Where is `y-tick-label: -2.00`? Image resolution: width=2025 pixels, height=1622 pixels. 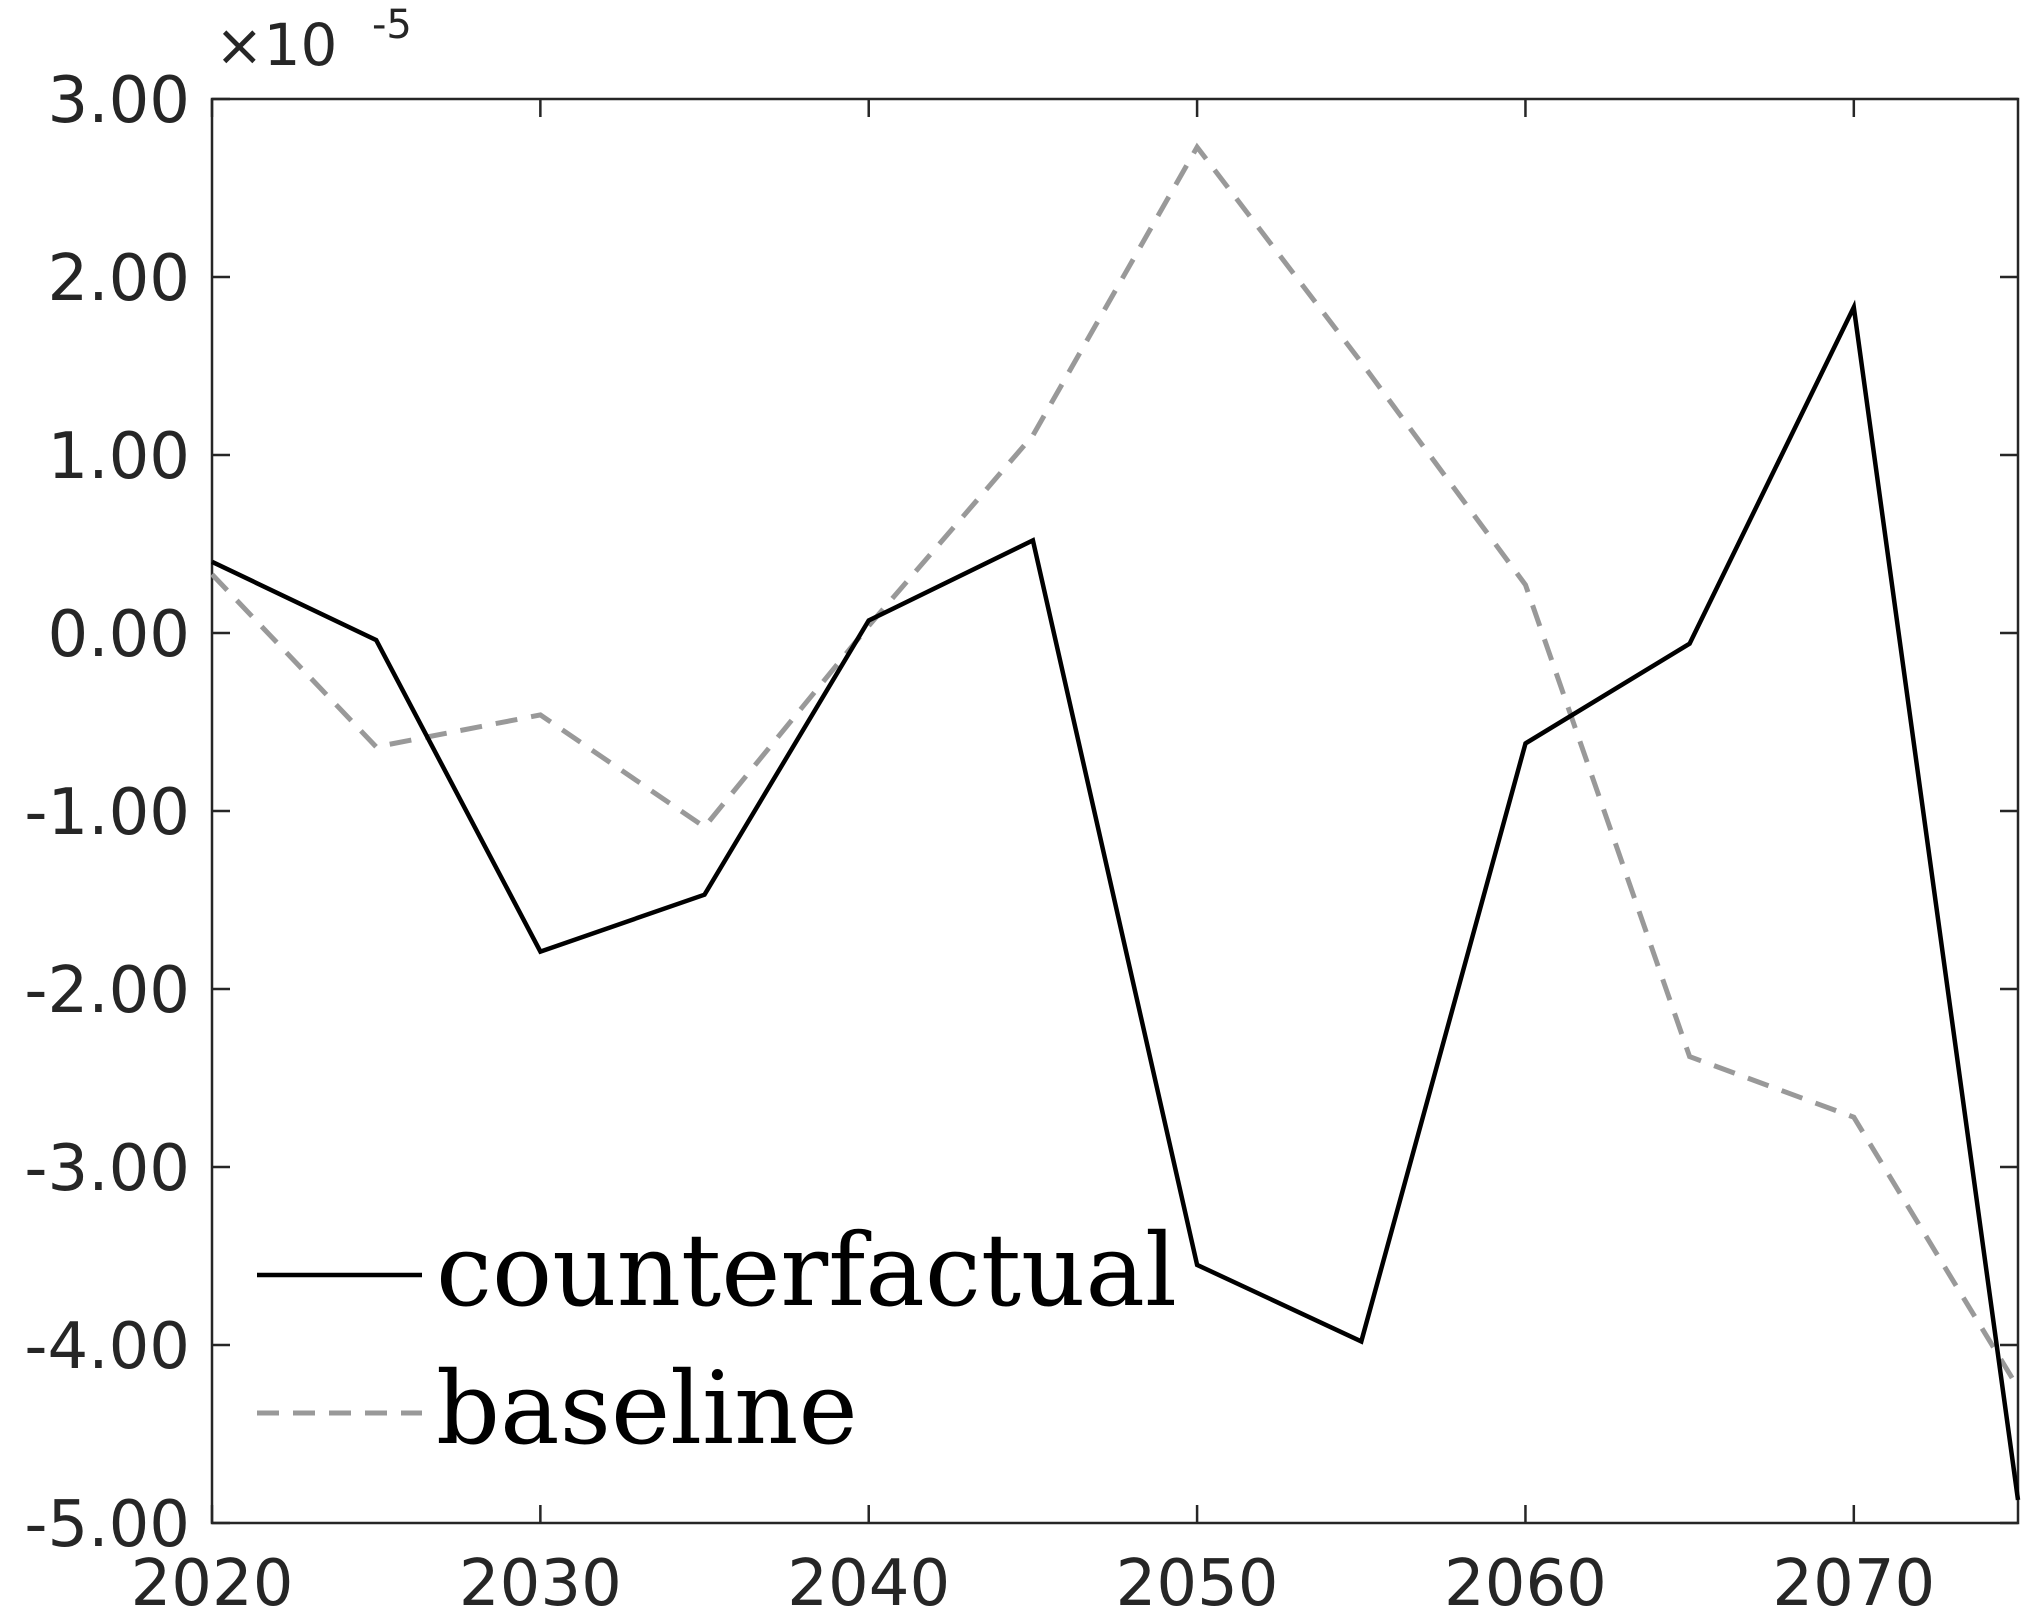
y-tick-label: -2.00 is located at coordinates (107, 991).